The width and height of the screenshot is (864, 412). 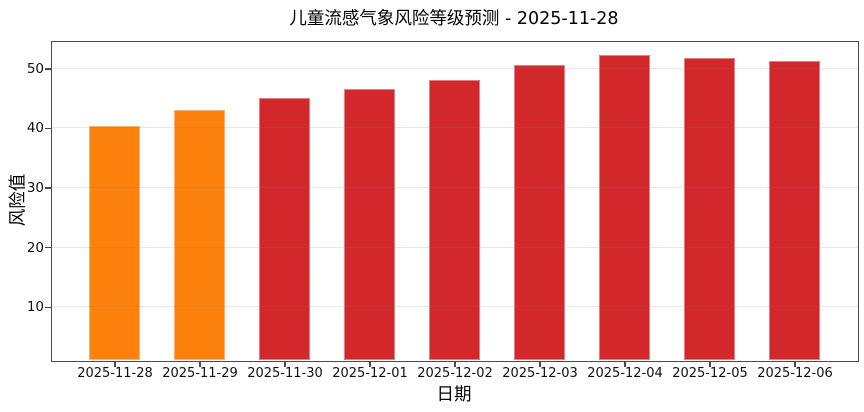 I want to click on x-tick-label: 2025-11-30, so click(x=285, y=373).